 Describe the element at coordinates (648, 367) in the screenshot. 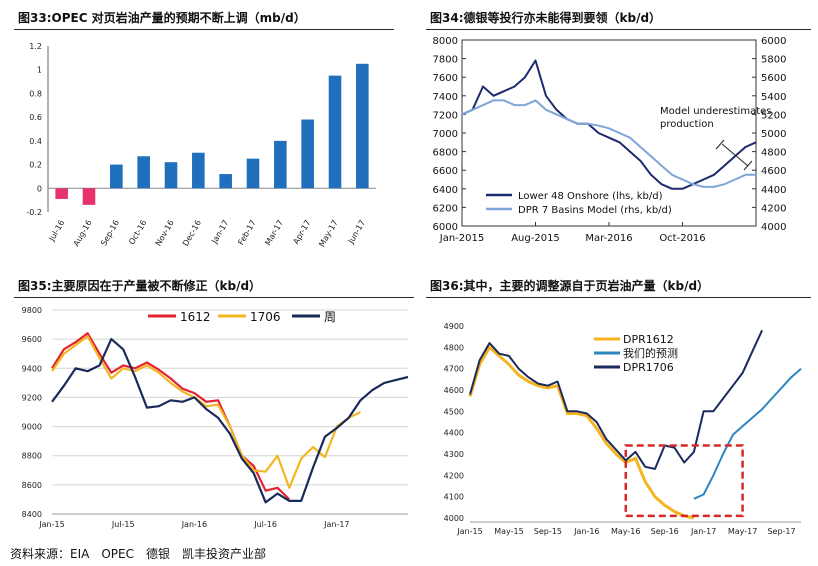

I see `legend-label: DPR1706` at that location.